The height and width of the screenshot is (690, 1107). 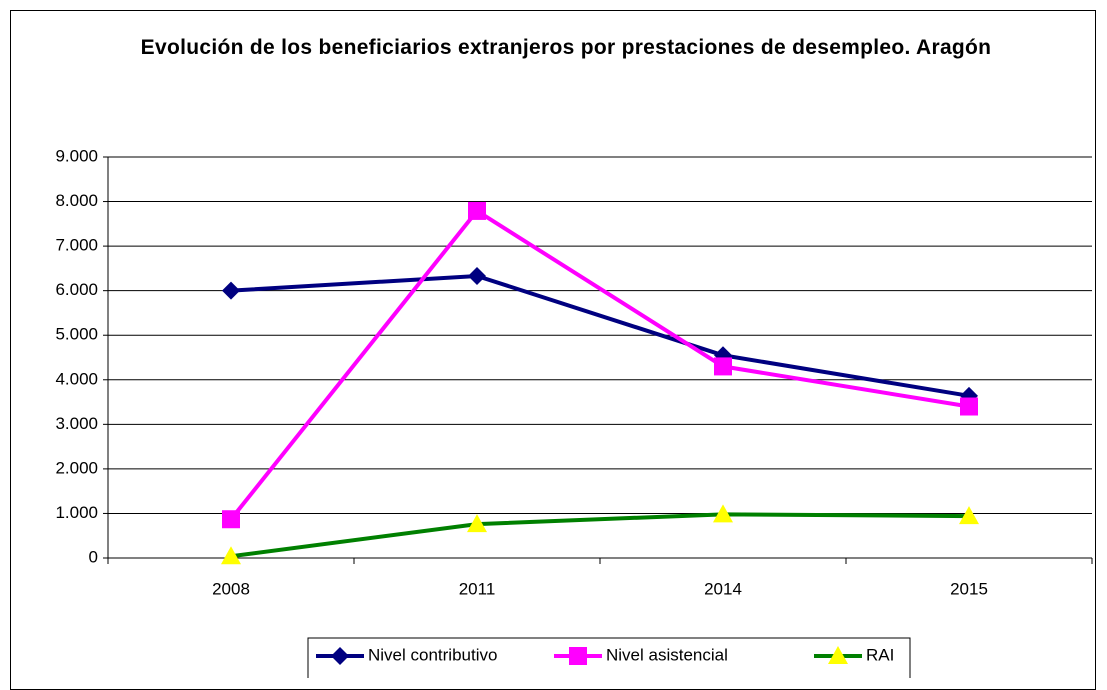 What do you see at coordinates (76, 289) in the screenshot?
I see `y-tick-label: 6.000` at bounding box center [76, 289].